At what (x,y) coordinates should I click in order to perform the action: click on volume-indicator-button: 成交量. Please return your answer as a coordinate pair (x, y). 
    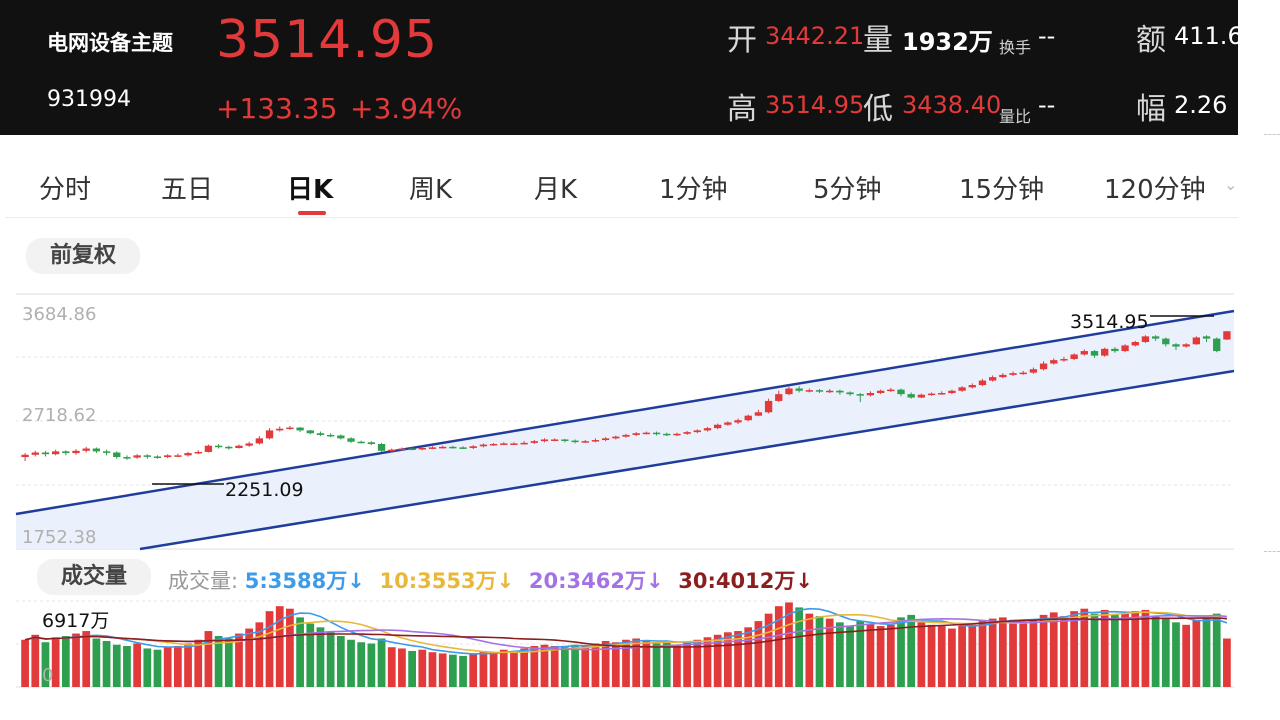
    Looking at the image, I should click on (94, 577).